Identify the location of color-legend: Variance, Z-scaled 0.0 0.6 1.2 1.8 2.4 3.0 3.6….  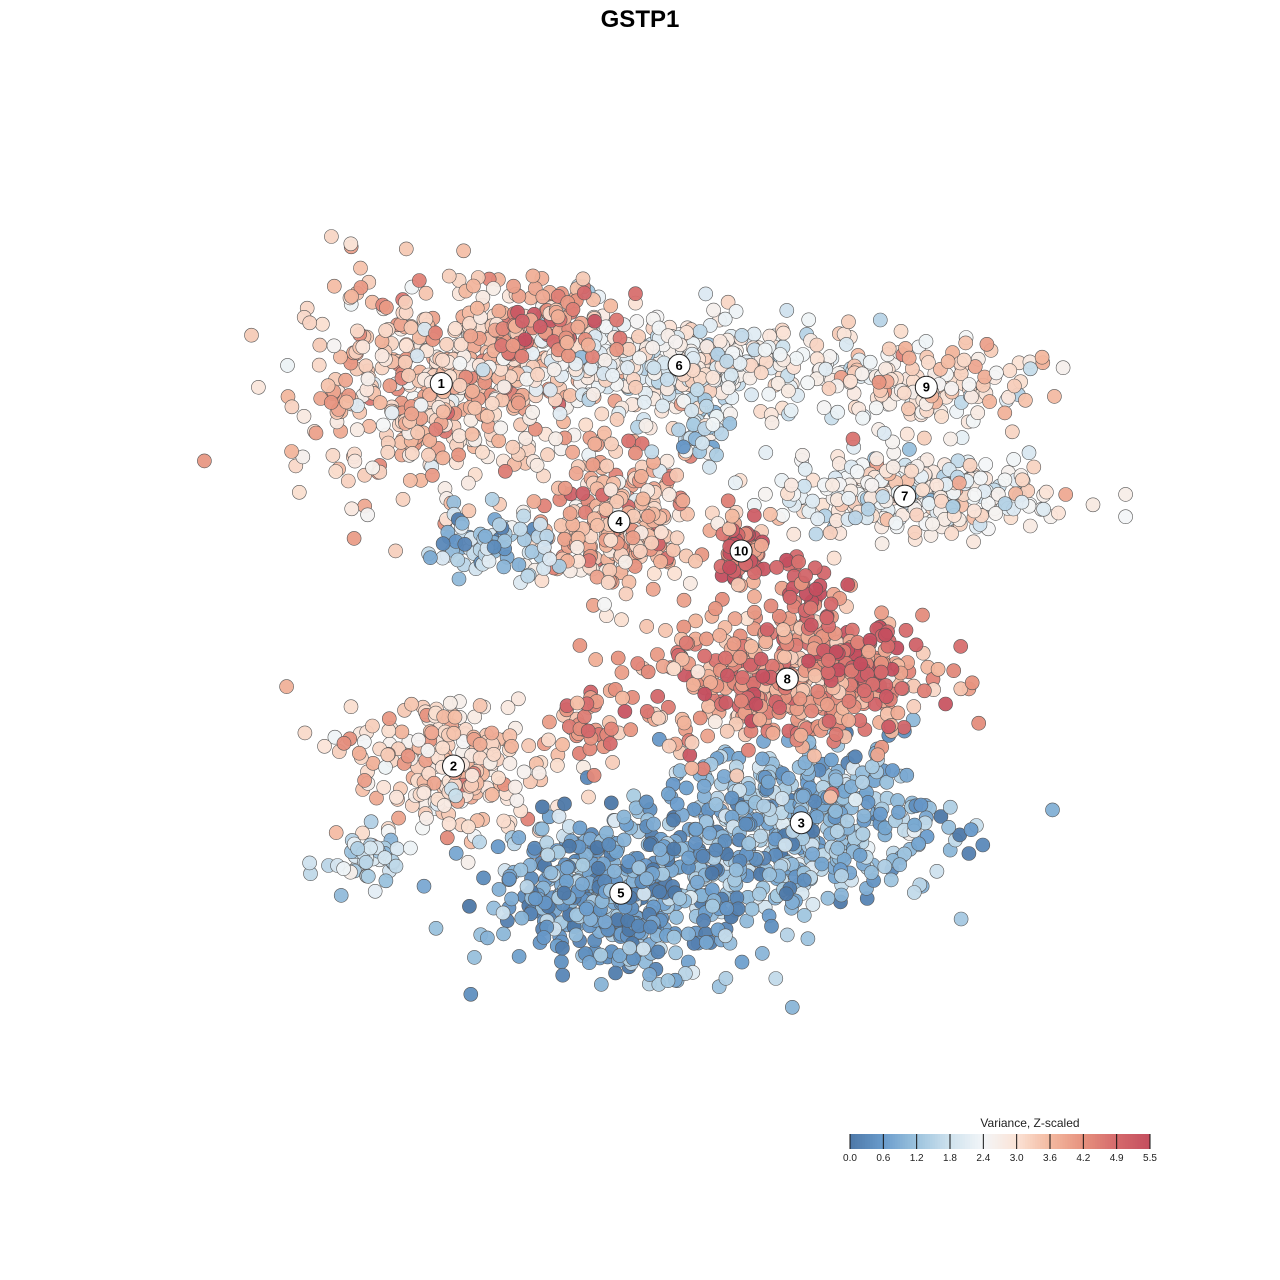
(1000, 1140).